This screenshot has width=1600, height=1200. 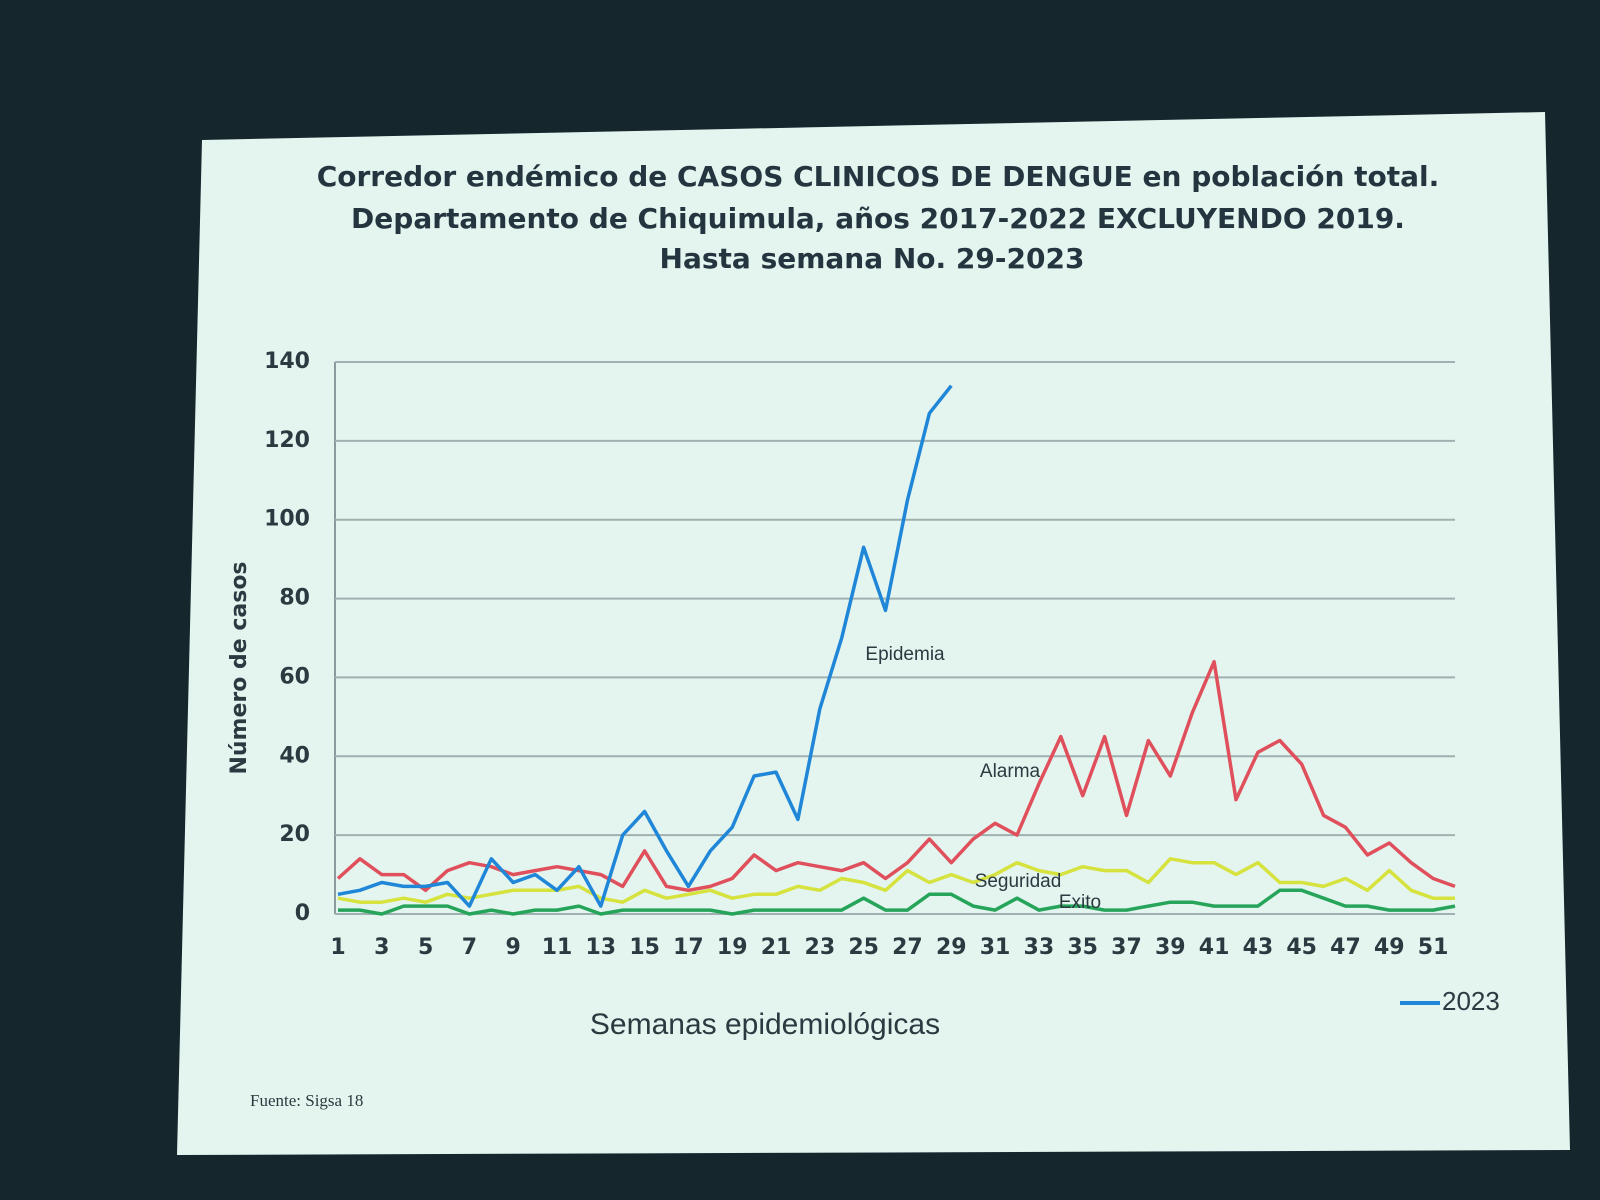 I want to click on y-tick-label: 60, so click(x=294, y=676).